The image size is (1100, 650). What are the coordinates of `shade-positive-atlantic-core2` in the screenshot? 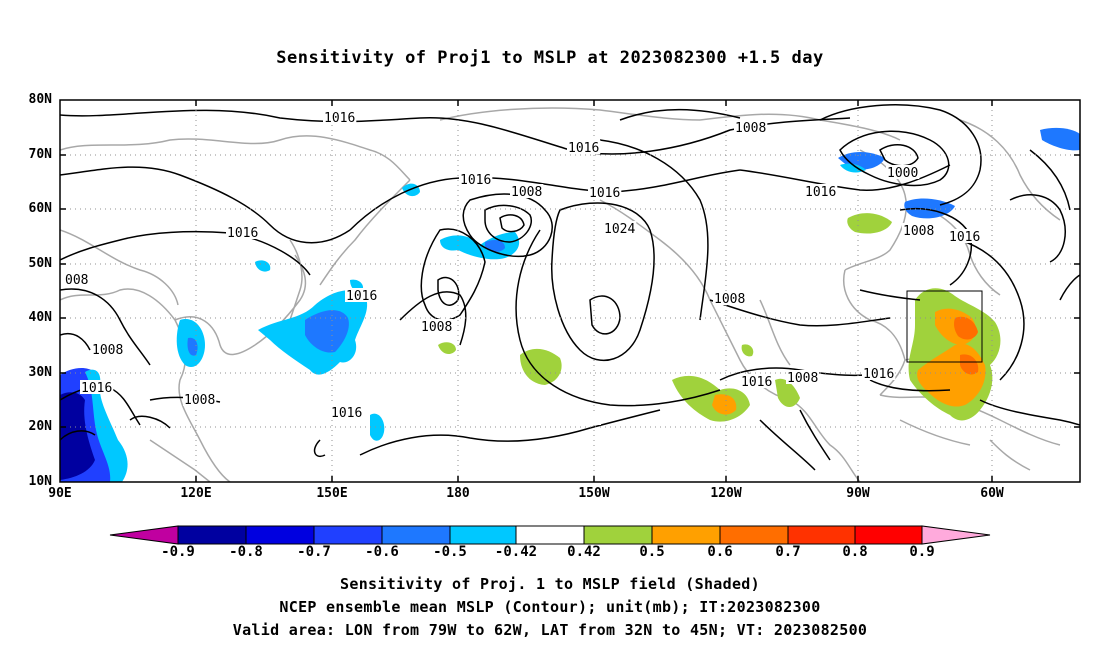 It's located at (969, 364).